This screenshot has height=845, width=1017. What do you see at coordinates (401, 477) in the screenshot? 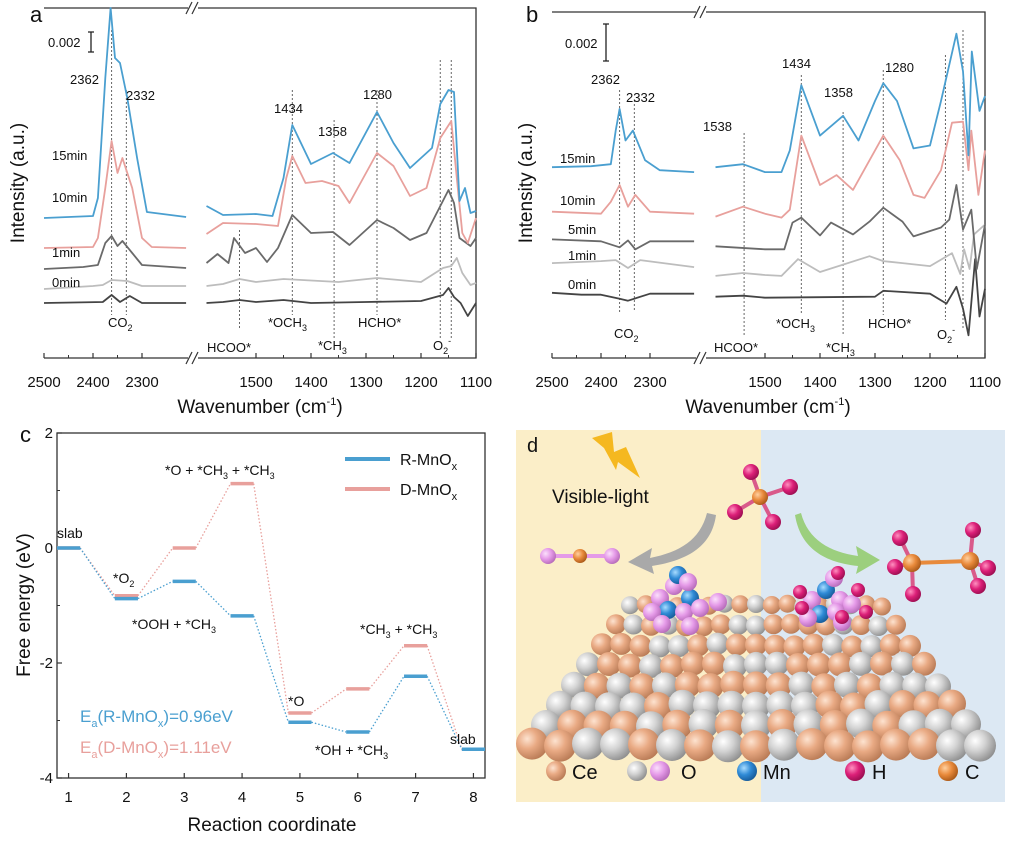
I see `legend-c: R-MnOx D-MnOx` at bounding box center [401, 477].